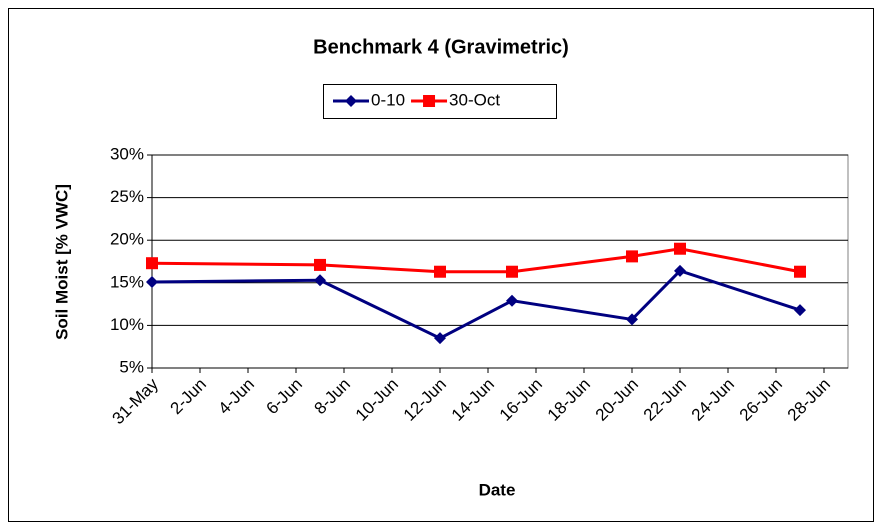 This screenshot has width=882, height=531. What do you see at coordinates (441, 47) in the screenshot?
I see `chart-title: Benchmark 4 (Gravimetric)` at bounding box center [441, 47].